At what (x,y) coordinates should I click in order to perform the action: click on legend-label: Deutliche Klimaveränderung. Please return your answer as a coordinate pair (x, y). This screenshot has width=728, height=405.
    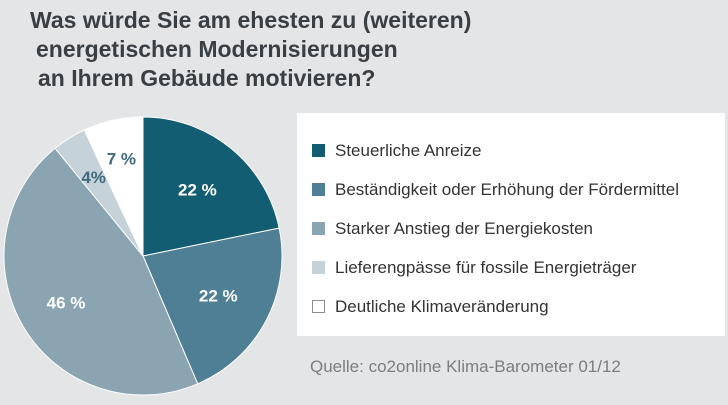
    Looking at the image, I should click on (442, 306).